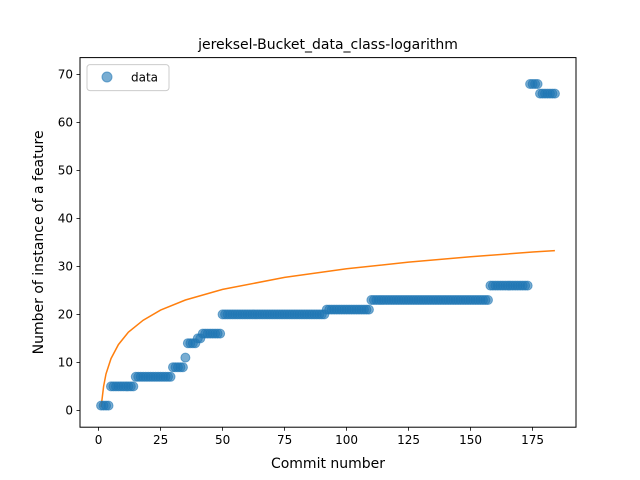 This screenshot has height=480, width=640. Describe the element at coordinates (69, 411) in the screenshot. I see `y-tick-label: 0` at that location.